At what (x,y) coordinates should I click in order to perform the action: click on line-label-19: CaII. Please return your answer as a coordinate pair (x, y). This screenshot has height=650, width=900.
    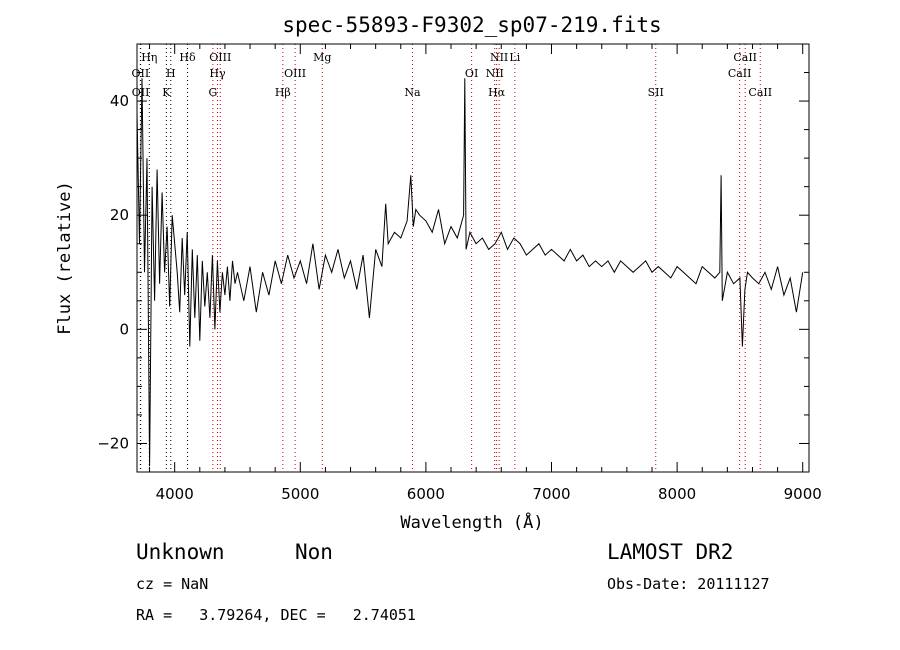
    Looking at the image, I should click on (740, 73).